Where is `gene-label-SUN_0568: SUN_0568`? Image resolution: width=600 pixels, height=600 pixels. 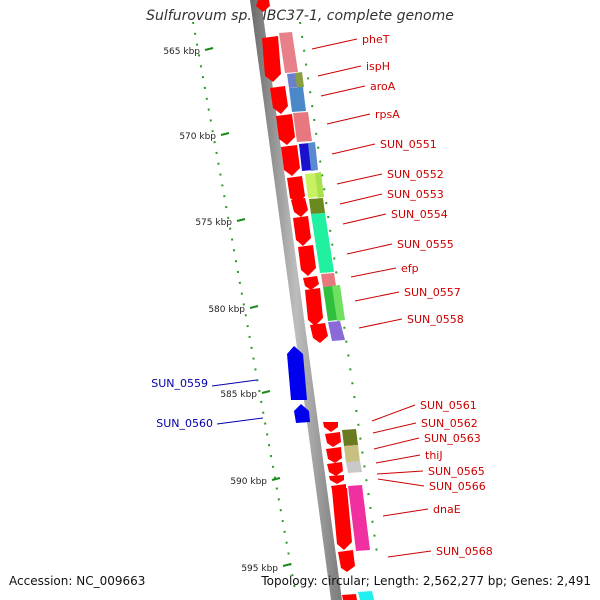 gene-label-SUN_0568: SUN_0568 is located at coordinates (464, 551).